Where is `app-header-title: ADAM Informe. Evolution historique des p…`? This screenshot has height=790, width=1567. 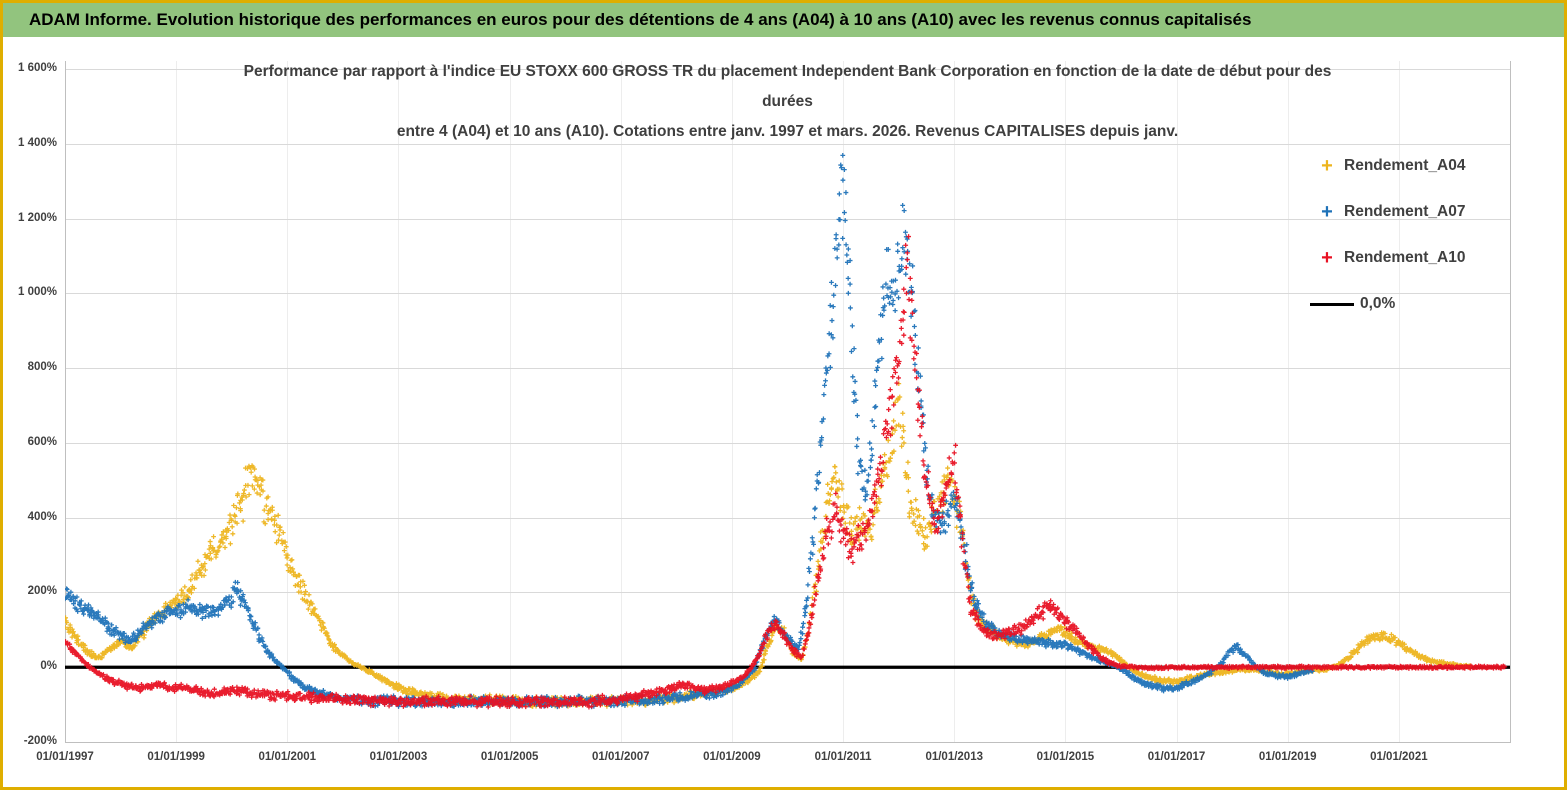
app-header-title: ADAM Informe. Evolution historique des p… is located at coordinates (640, 19).